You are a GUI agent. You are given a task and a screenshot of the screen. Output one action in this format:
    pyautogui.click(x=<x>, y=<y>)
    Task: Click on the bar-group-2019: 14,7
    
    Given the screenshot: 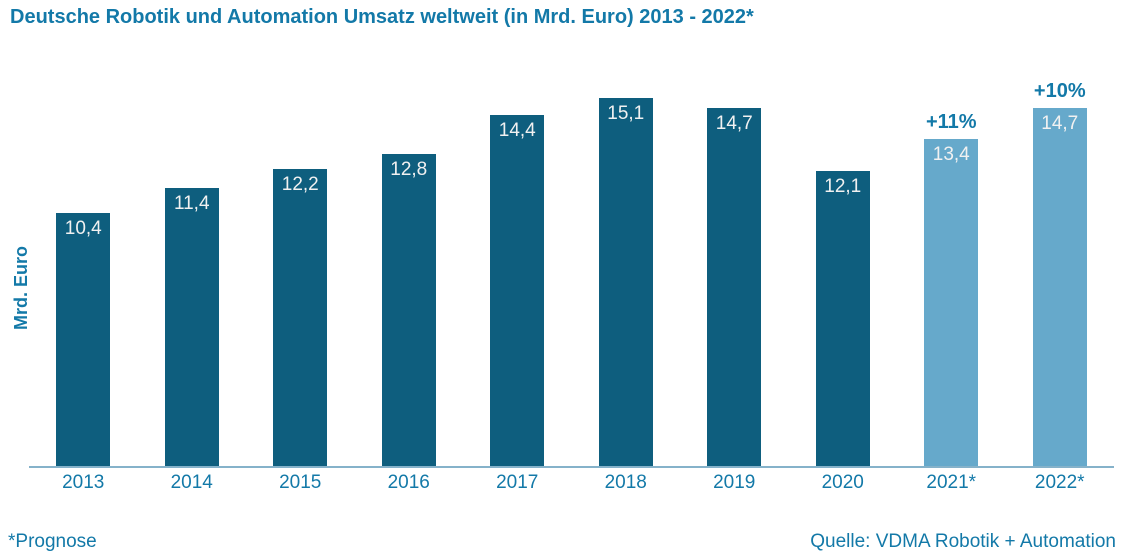 What is the action you would take?
    pyautogui.click(x=734, y=268)
    